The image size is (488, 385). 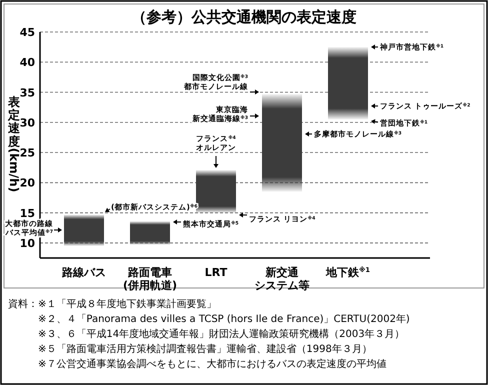 I want to click on y-tick-label: 20, so click(x=28, y=183).